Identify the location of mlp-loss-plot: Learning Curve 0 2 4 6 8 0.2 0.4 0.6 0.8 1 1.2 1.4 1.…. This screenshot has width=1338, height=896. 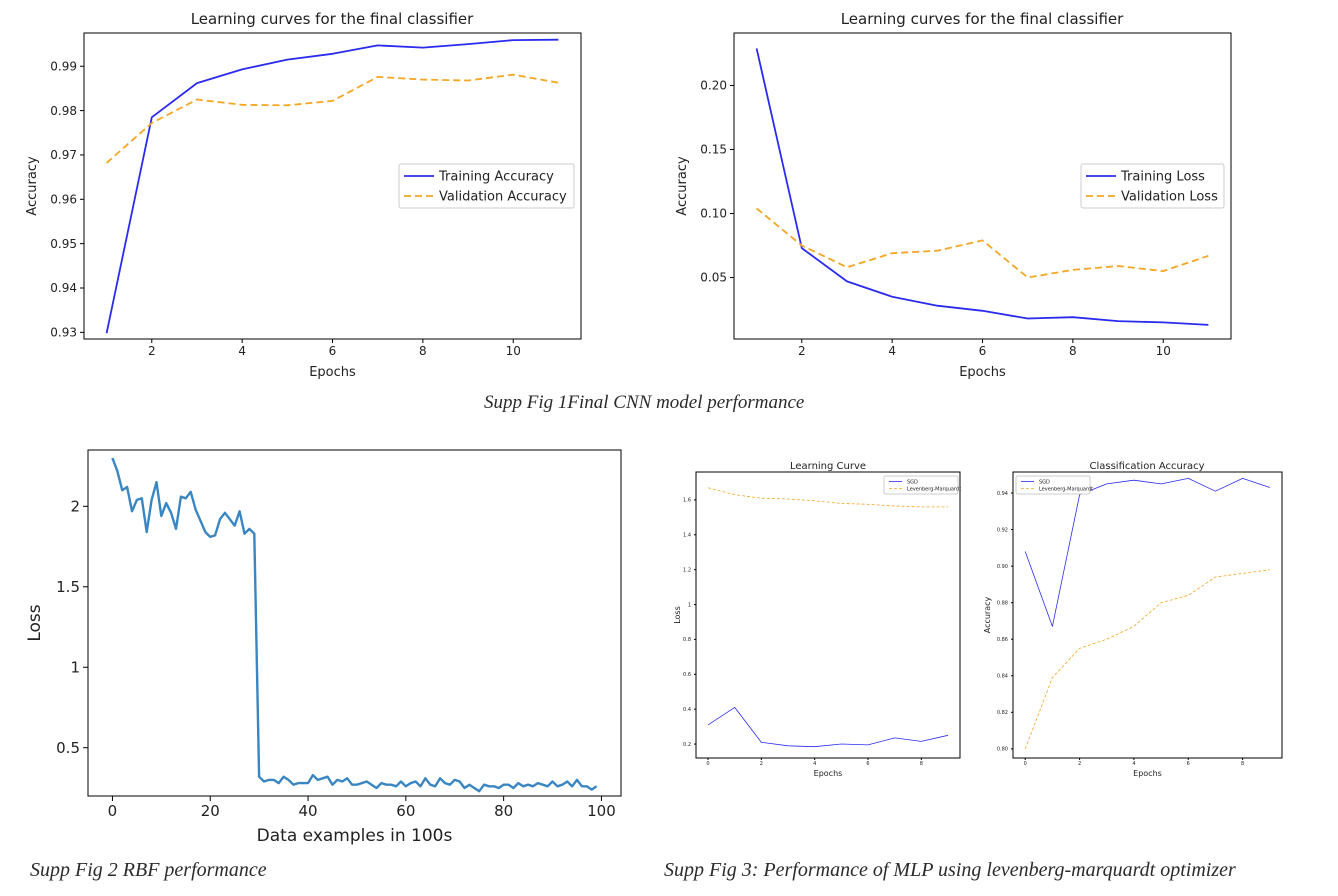
(817, 619).